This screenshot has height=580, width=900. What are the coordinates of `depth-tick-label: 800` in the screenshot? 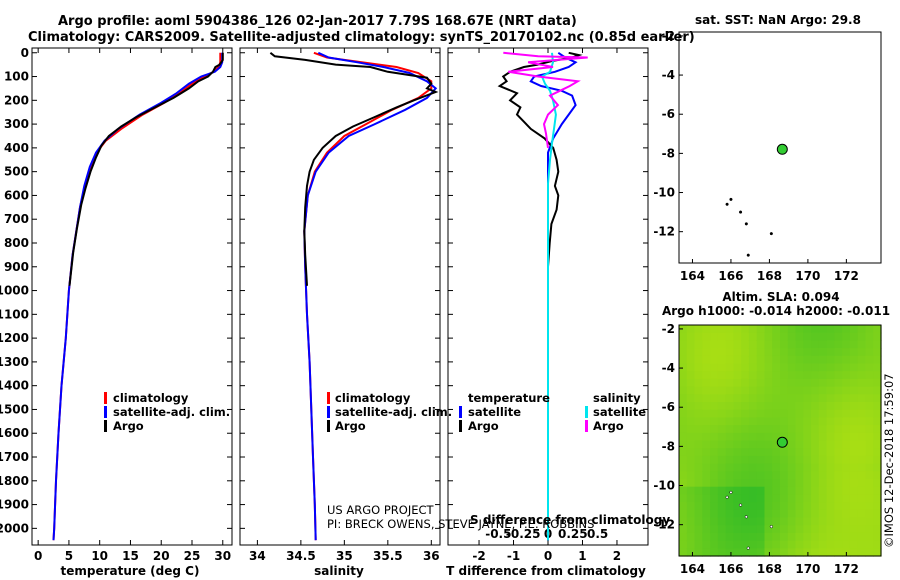 It's located at (16, 243).